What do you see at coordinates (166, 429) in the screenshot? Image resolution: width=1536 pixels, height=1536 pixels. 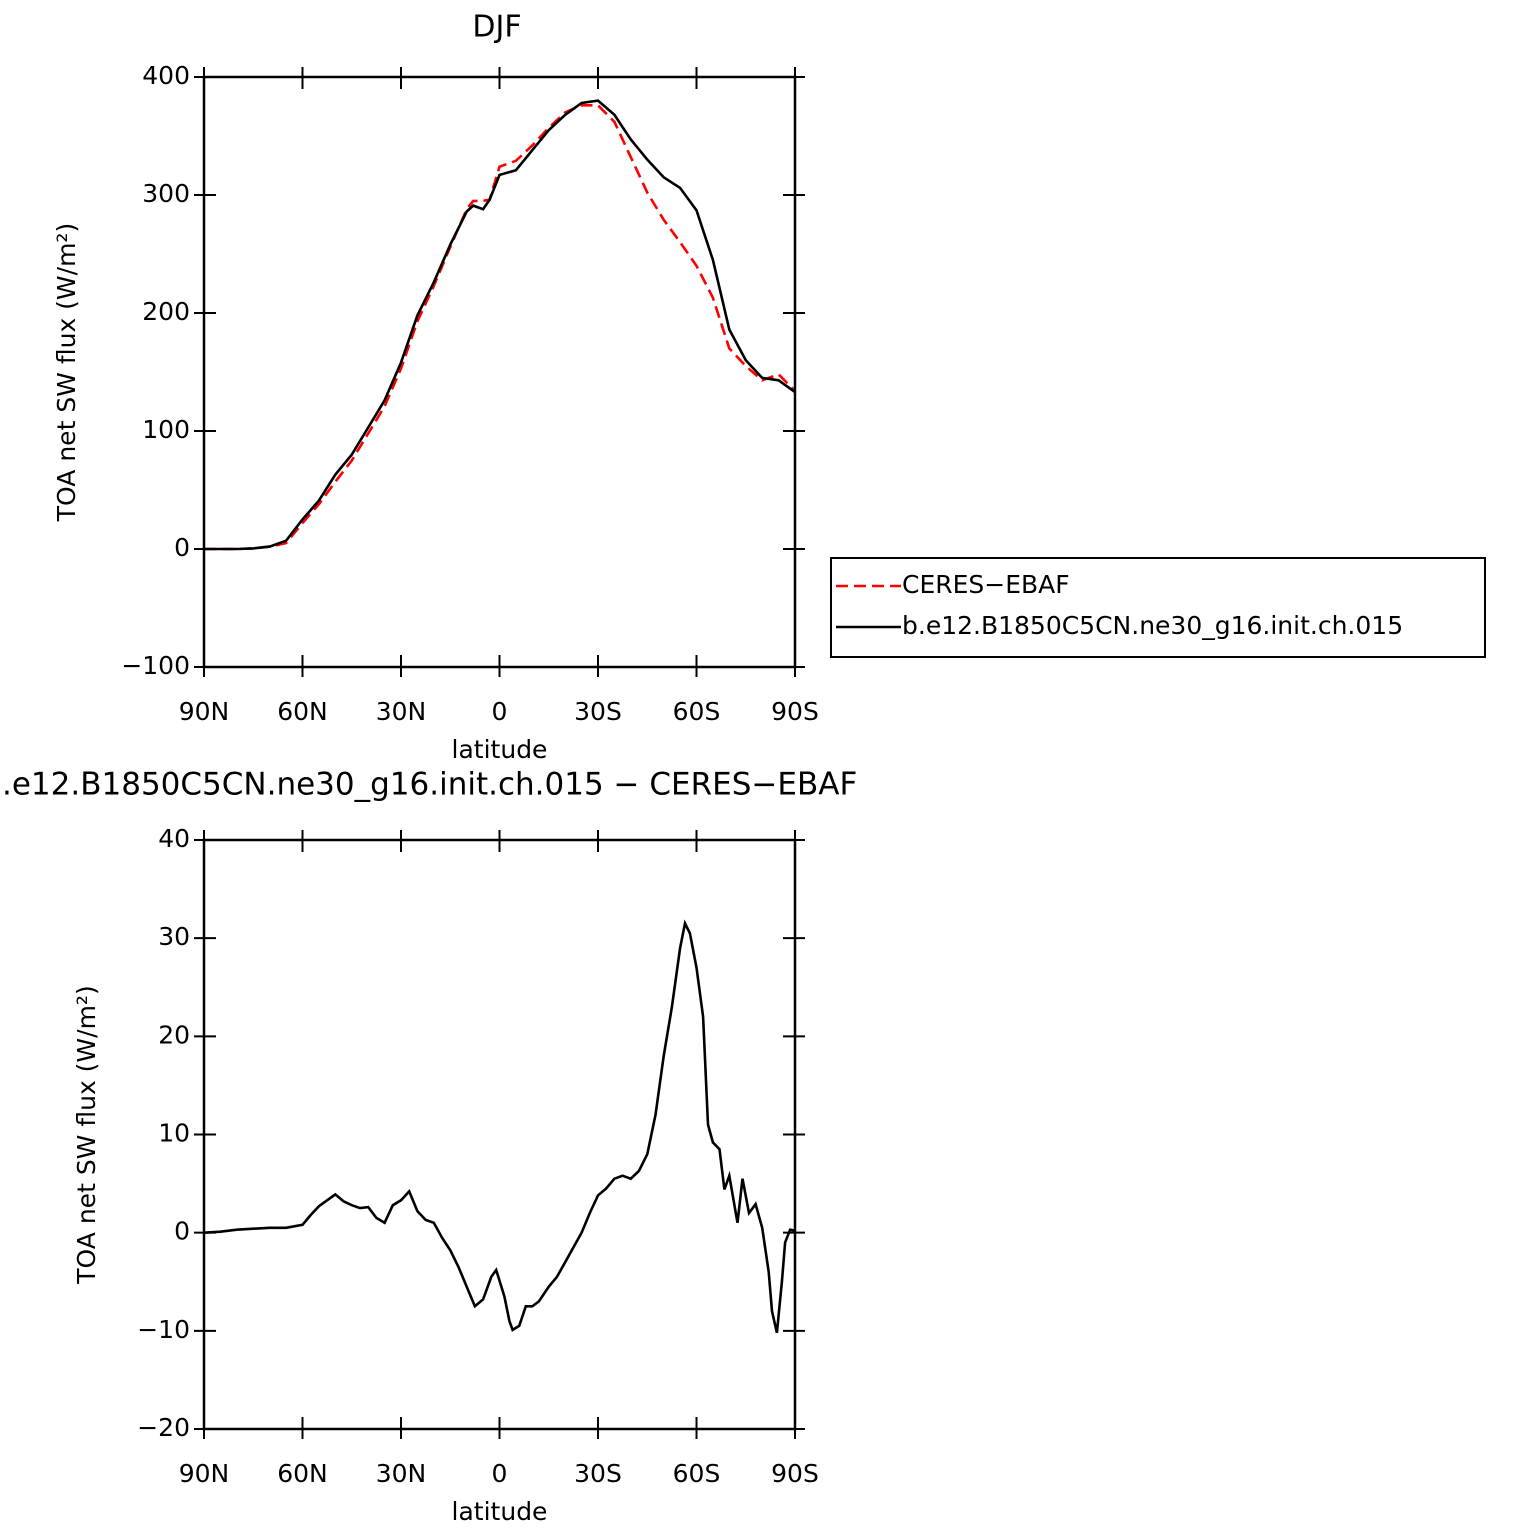 I see `y-tick-label: 100` at bounding box center [166, 429].